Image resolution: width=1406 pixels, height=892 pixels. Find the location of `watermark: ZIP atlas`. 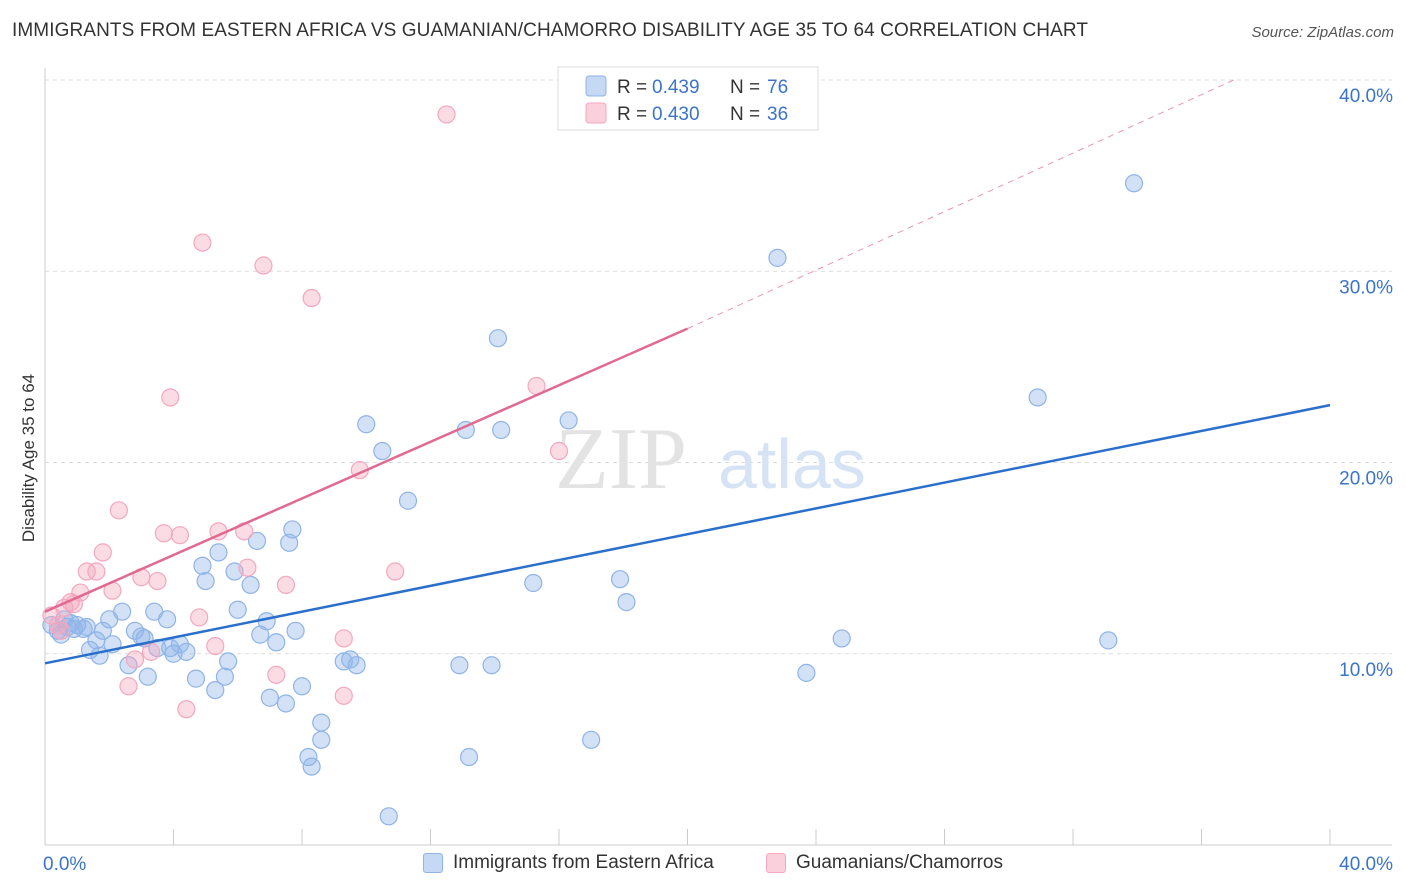

watermark: ZIP atlas is located at coordinates (710, 459).